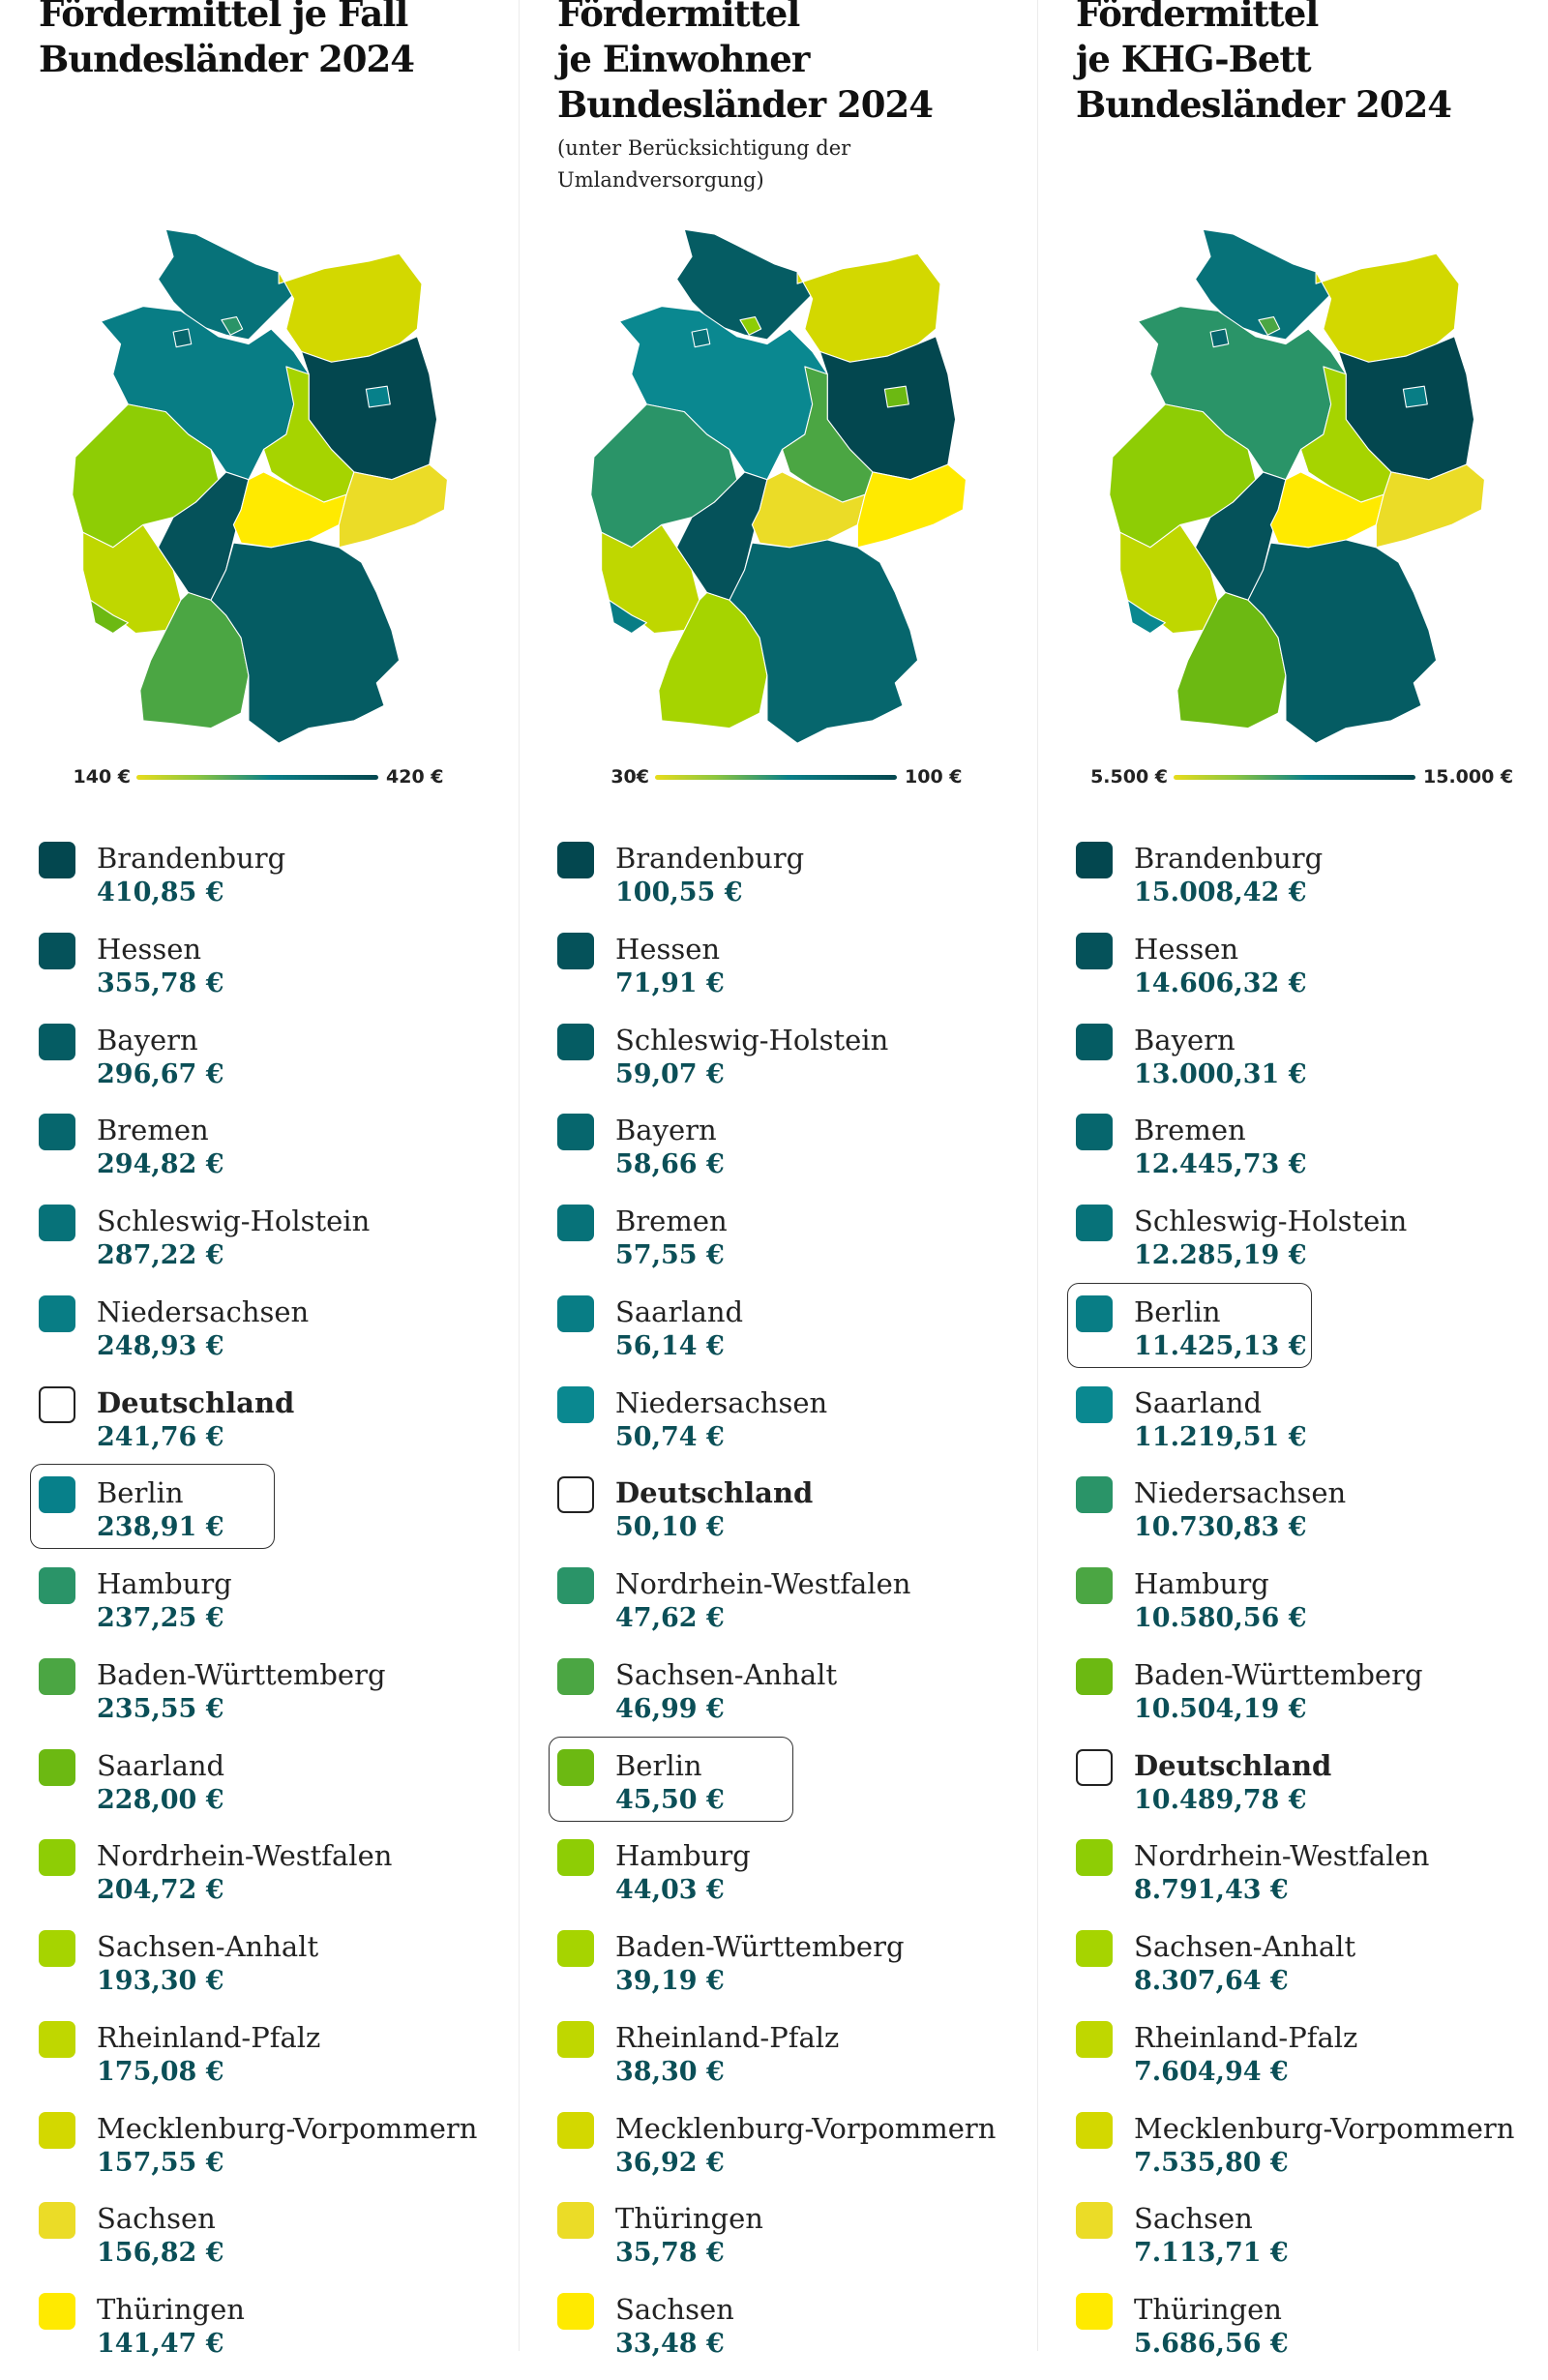  What do you see at coordinates (289, 510) in the screenshot?
I see `map-state-thueringen` at bounding box center [289, 510].